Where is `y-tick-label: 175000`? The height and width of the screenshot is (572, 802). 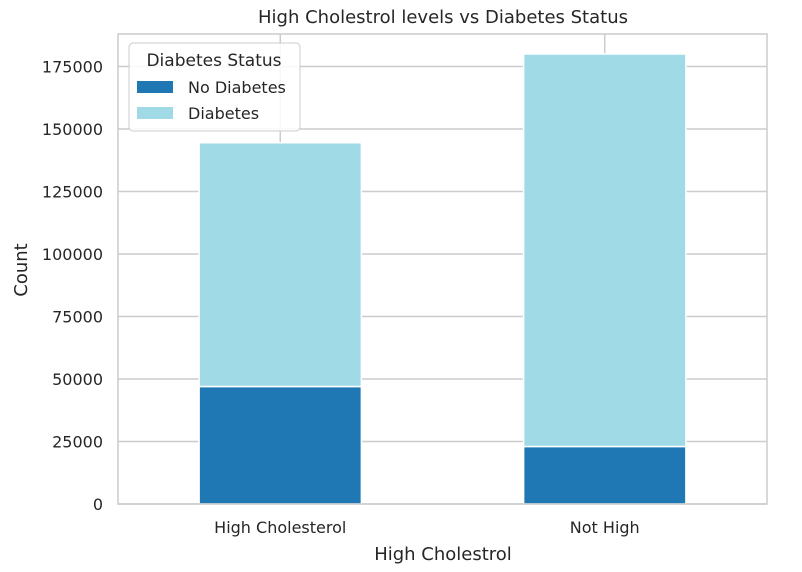
y-tick-label: 175000 is located at coordinates (72, 67).